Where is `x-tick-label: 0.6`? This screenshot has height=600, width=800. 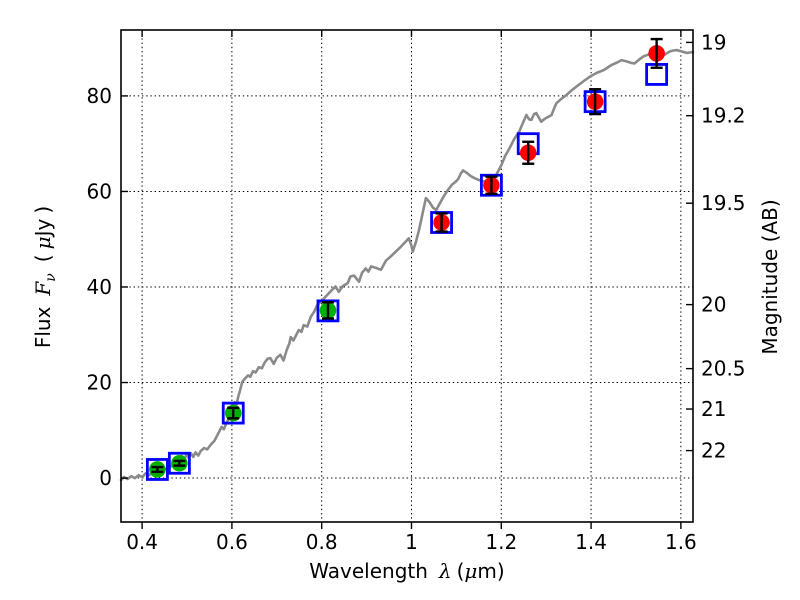 x-tick-label: 0.6 is located at coordinates (232, 542).